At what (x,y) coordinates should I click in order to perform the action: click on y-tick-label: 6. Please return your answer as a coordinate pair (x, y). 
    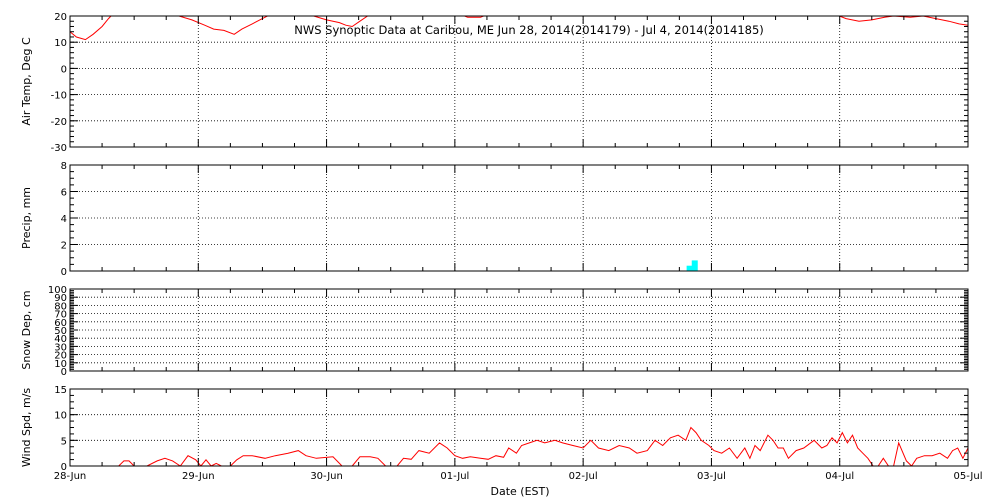
    Looking at the image, I should click on (64, 193).